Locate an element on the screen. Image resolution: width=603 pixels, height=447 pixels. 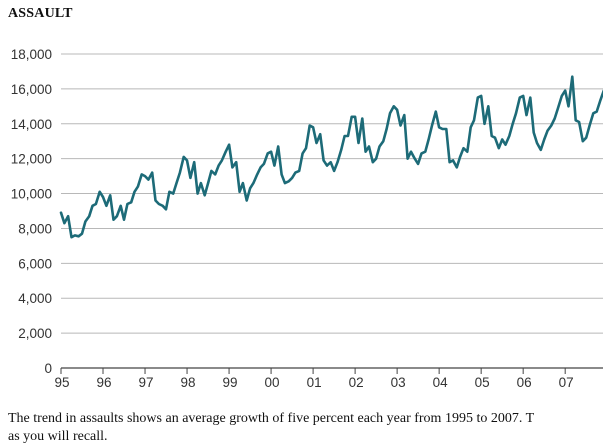
x-tick-label: 95 is located at coordinates (61, 382).